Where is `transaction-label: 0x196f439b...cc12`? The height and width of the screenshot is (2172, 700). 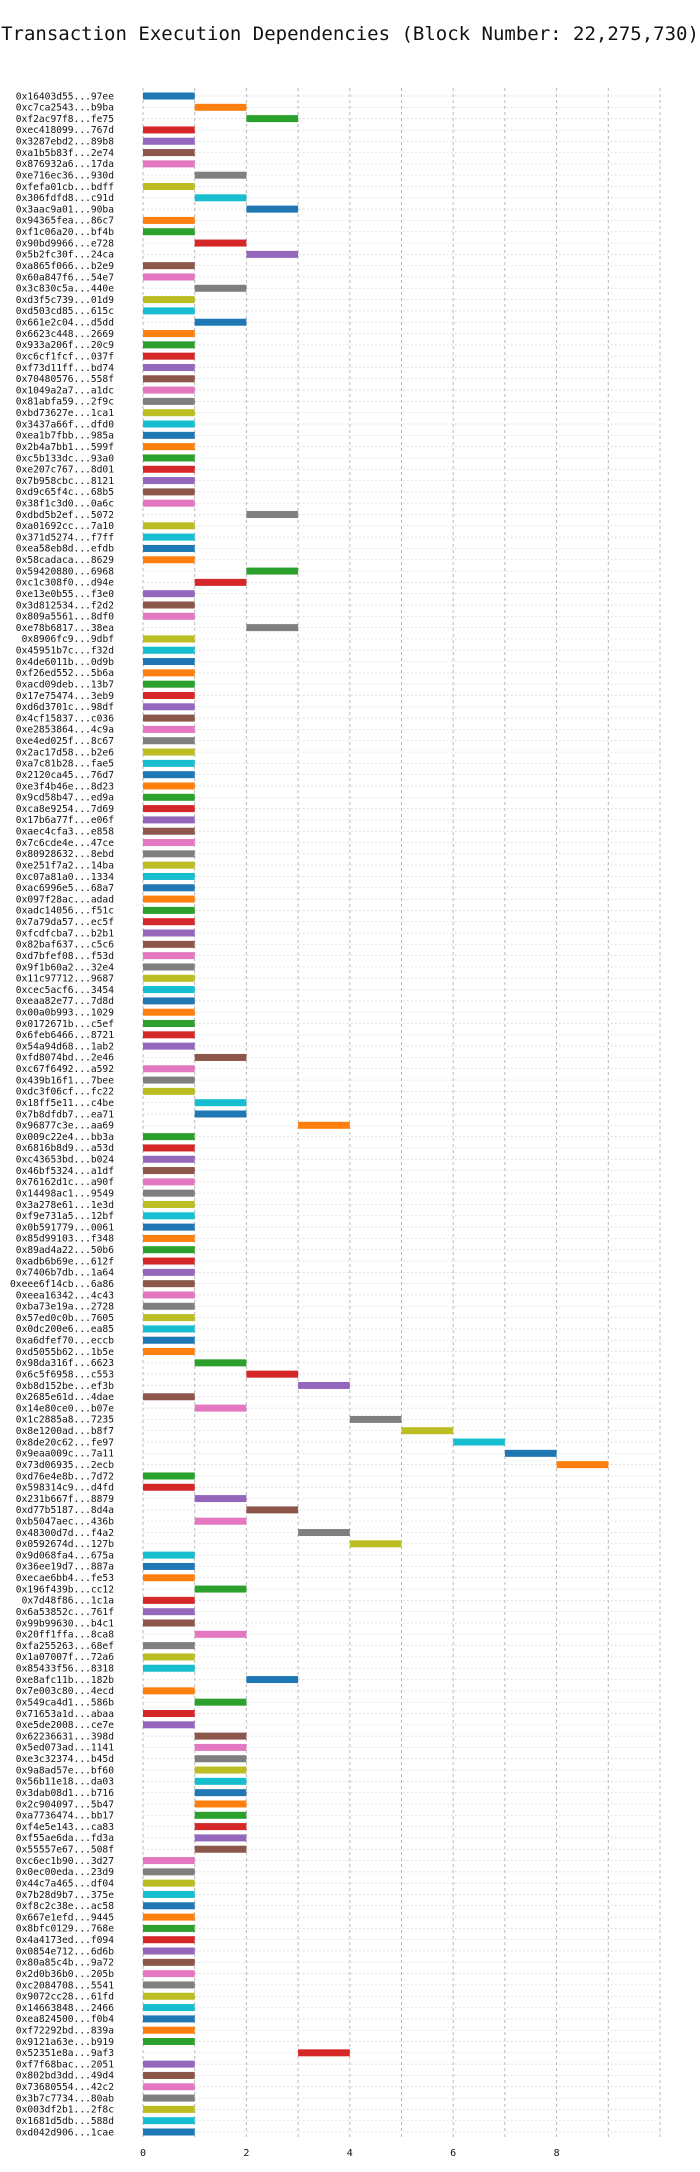
transaction-label: 0x196f439b...cc12 is located at coordinates (65, 1589).